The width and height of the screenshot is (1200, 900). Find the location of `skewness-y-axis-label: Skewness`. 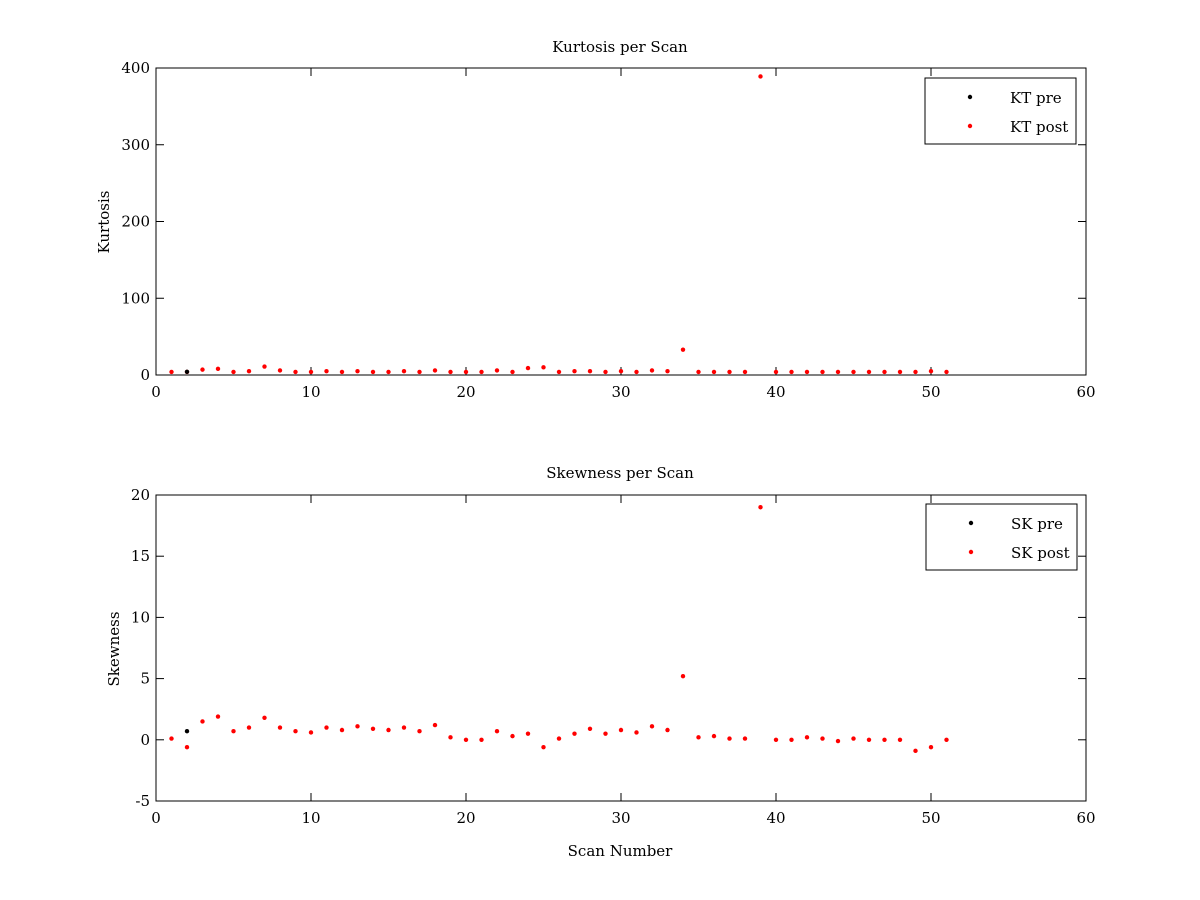

skewness-y-axis-label: Skewness is located at coordinates (114, 648).